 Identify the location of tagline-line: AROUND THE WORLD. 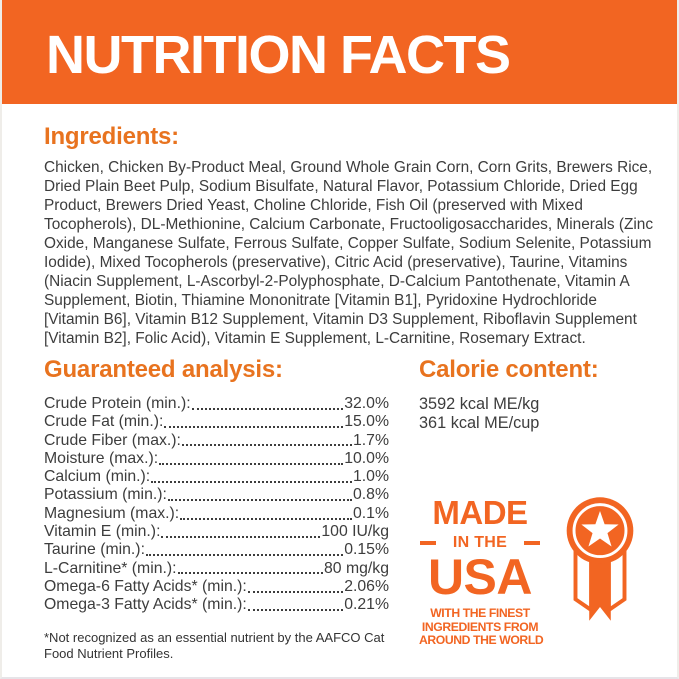
(481, 640).